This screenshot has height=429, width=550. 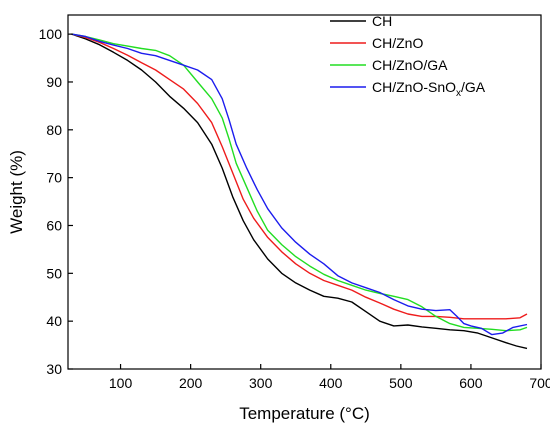 I want to click on x-tick-label: 700, so click(x=539, y=383).